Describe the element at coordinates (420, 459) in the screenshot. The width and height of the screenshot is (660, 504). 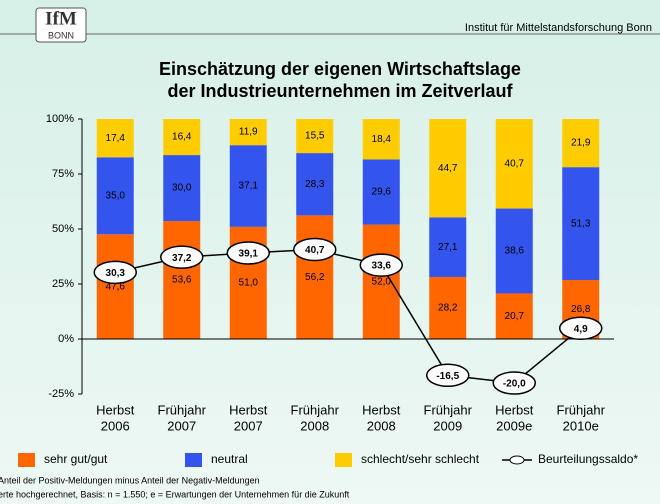
I see `legend-label: schlecht/sehr schlecht` at that location.